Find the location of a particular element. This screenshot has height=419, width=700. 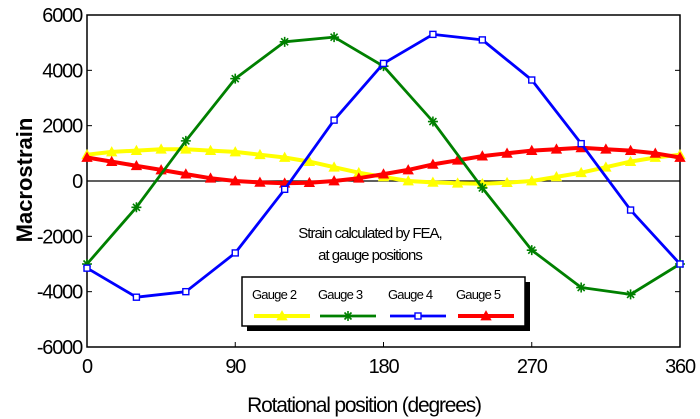

legend-item-gauge-4: Gauge 4 is located at coordinates (417, 303).